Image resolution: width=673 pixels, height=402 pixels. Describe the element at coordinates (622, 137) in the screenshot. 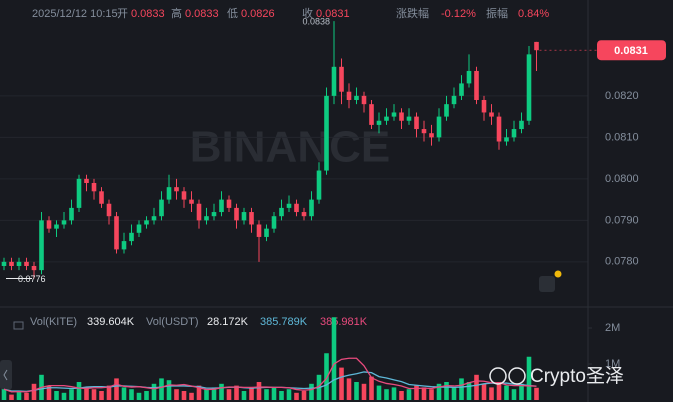

I see `y-tick-label: 0.0810` at that location.